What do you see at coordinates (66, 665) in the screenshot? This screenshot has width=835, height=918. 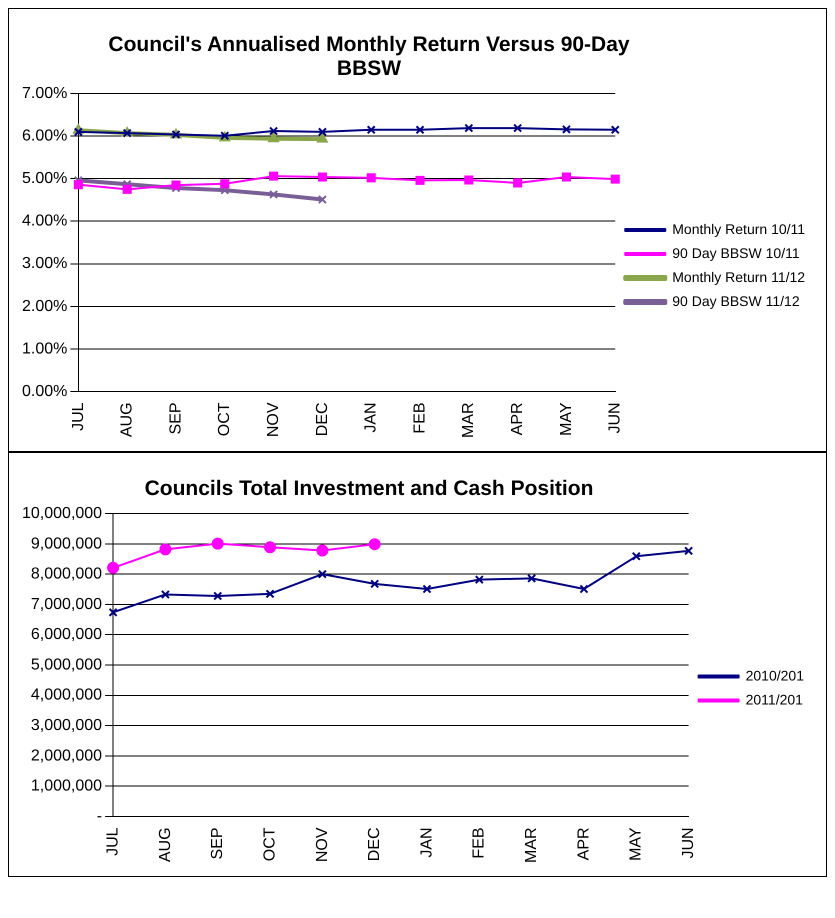 I see `y-tick-label: 5,000,000` at bounding box center [66, 665].